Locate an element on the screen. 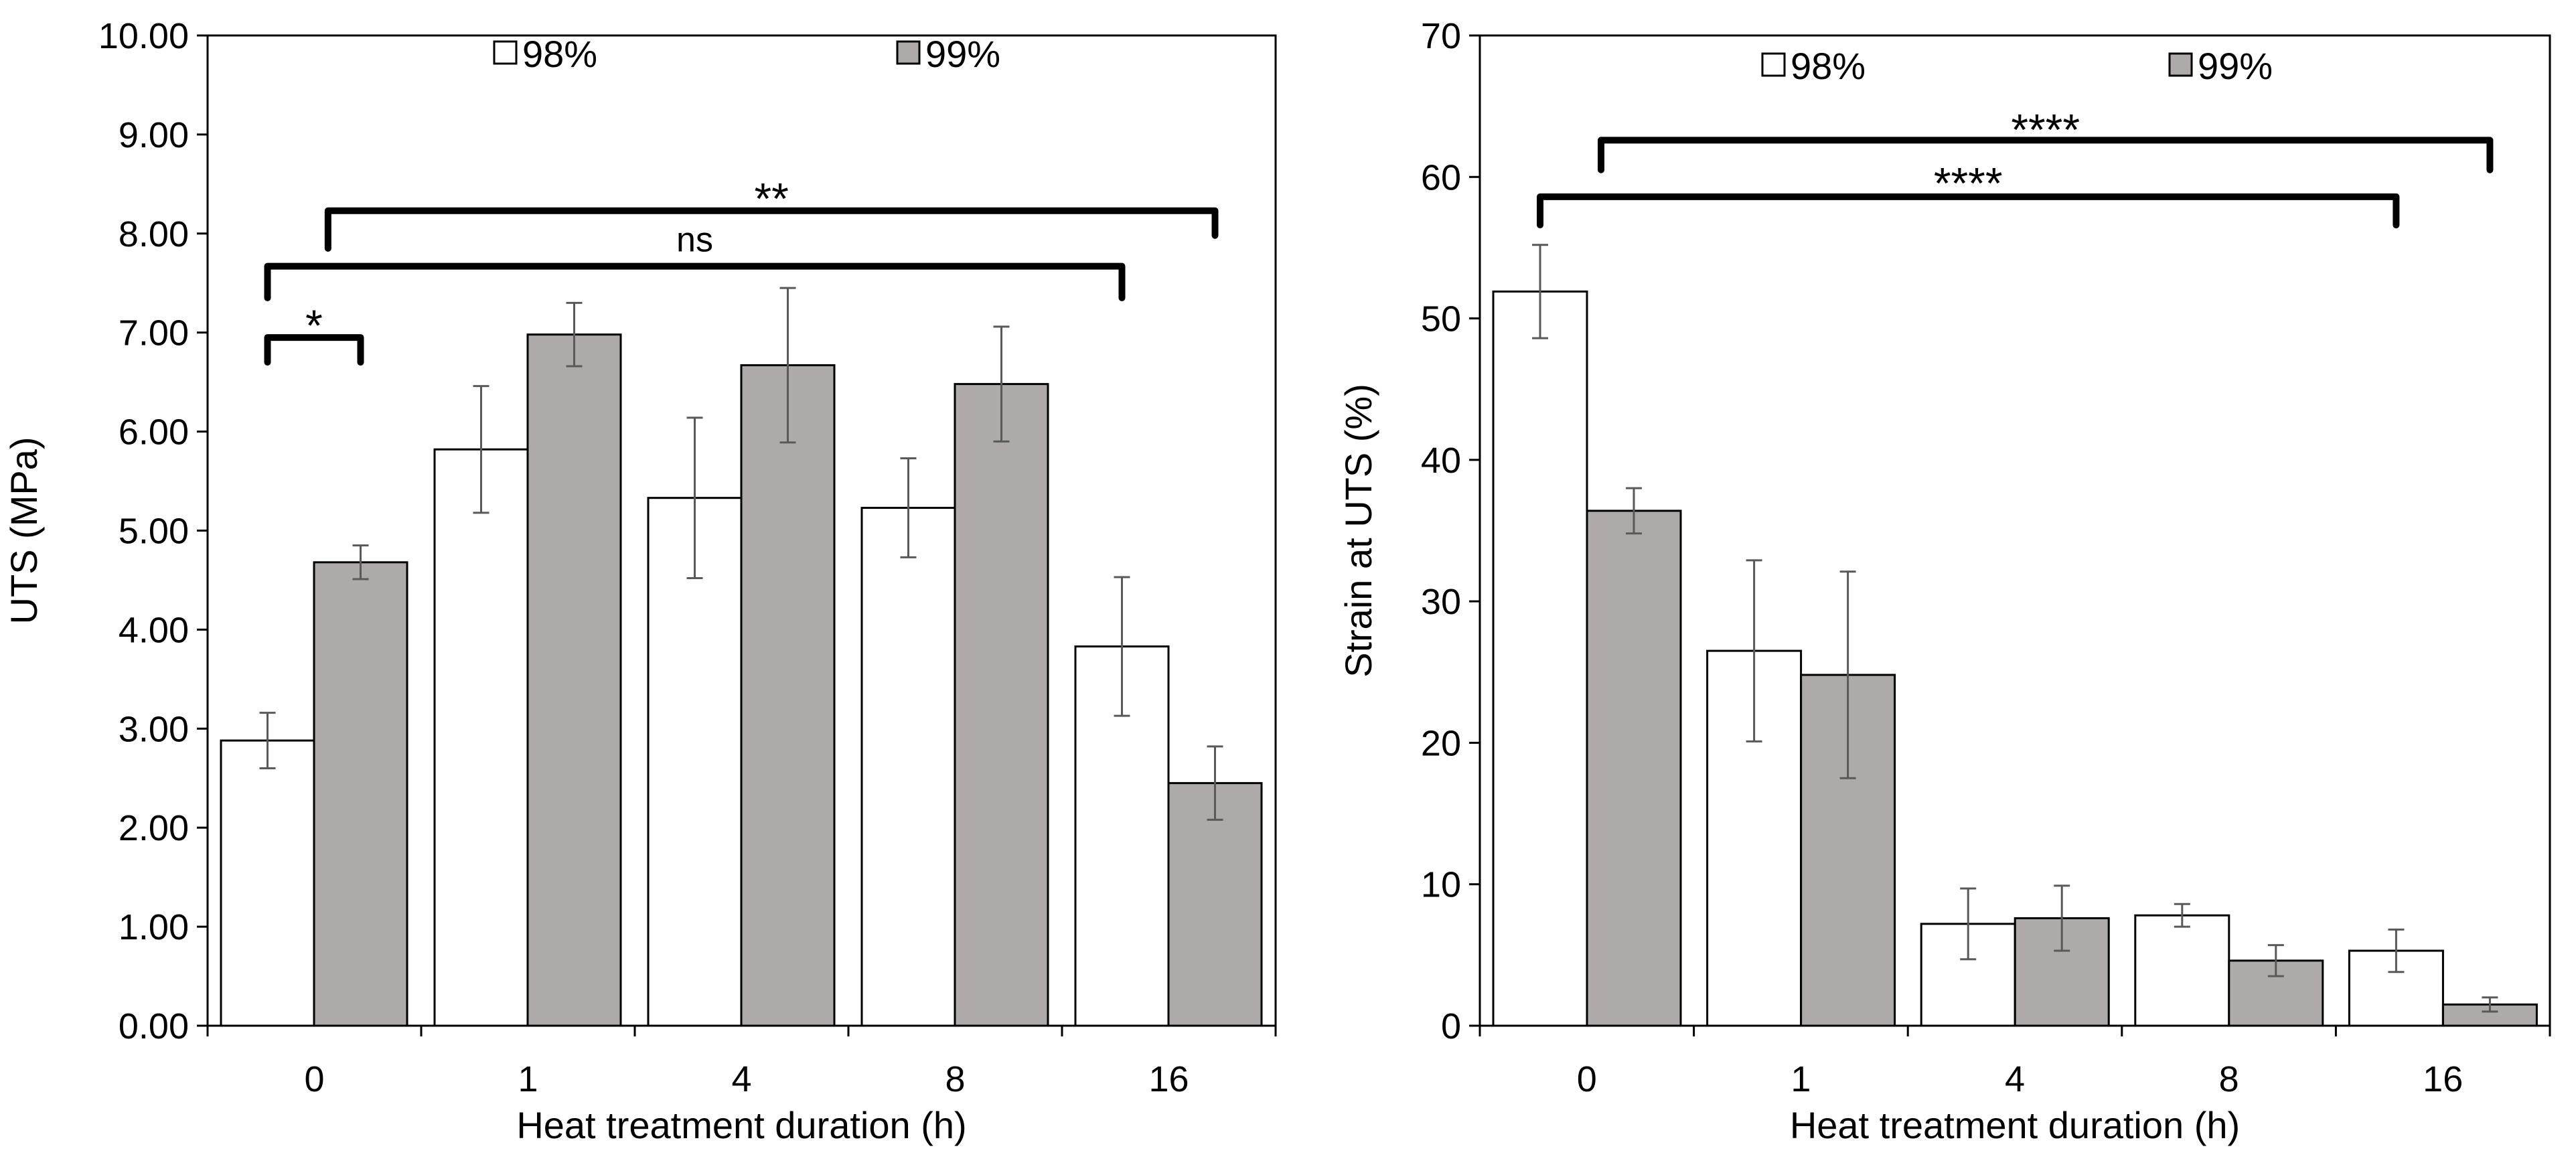 Image resolution: width=2576 pixels, height=1171 pixels. y-tick-label: 0 is located at coordinates (1451, 1026).